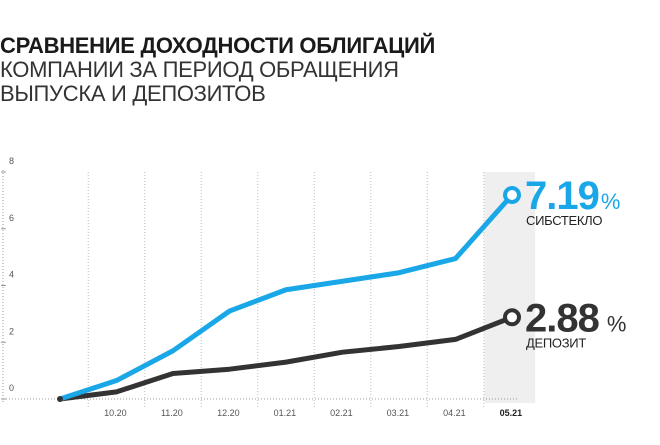 Image resolution: width=660 pixels, height=445 pixels. Describe the element at coordinates (285, 413) in the screenshot. I see `x-tick-label: 01.21` at that location.